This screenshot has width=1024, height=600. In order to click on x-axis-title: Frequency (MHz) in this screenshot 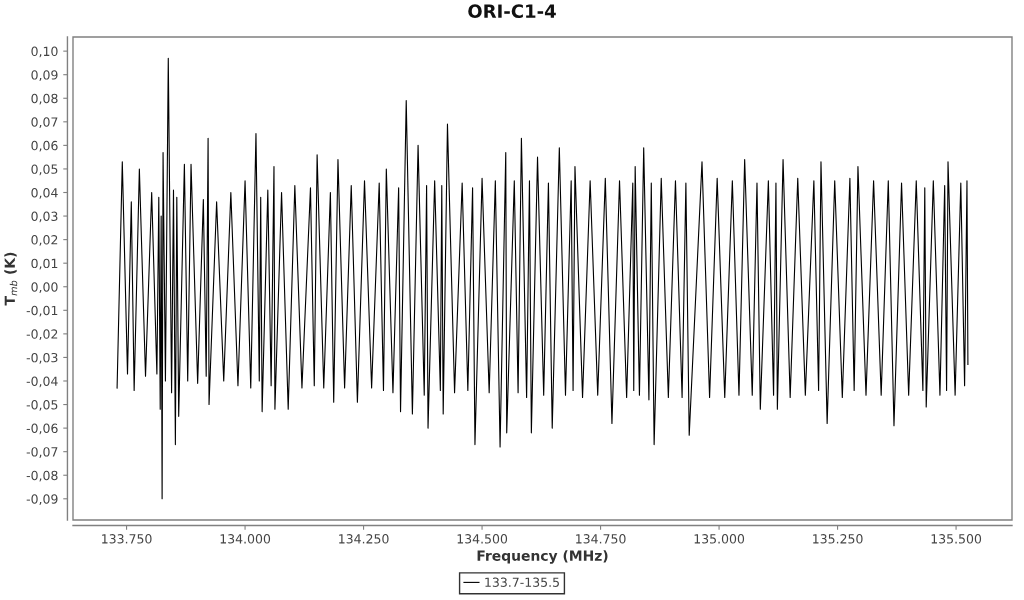, I will do `click(542, 557)`.